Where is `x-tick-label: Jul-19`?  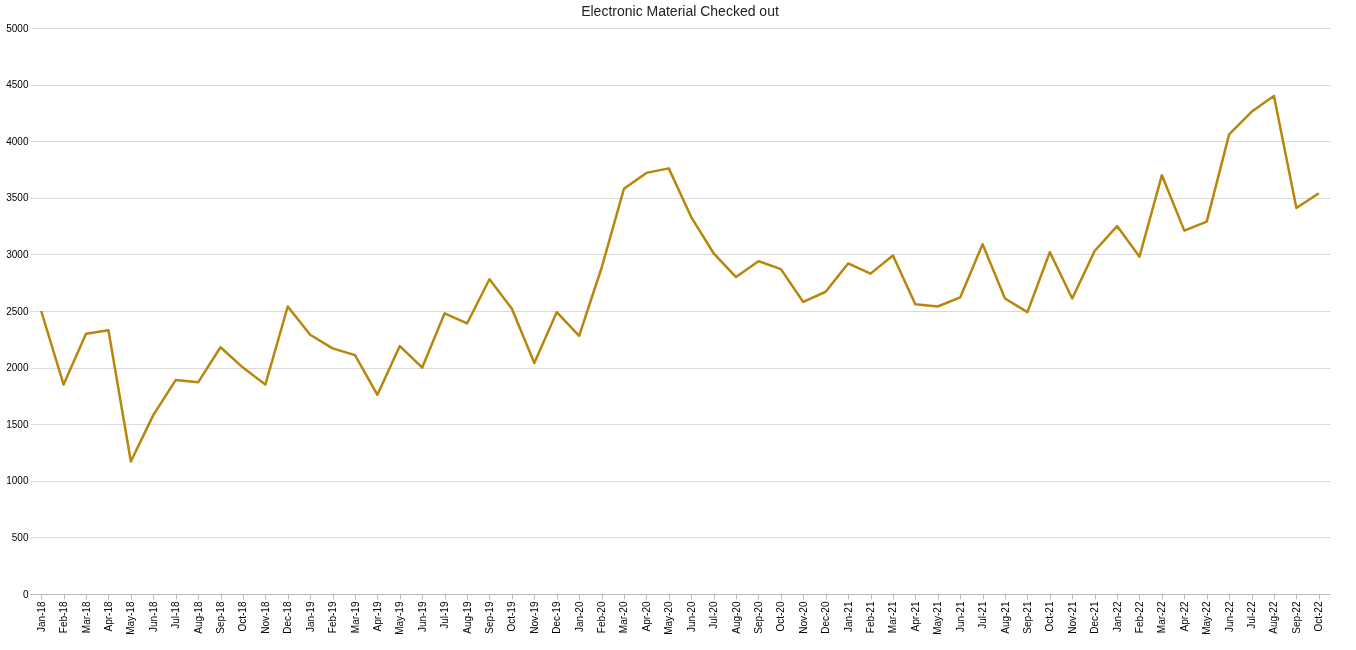
x-tick-label: Jul-19 is located at coordinates (445, 615).